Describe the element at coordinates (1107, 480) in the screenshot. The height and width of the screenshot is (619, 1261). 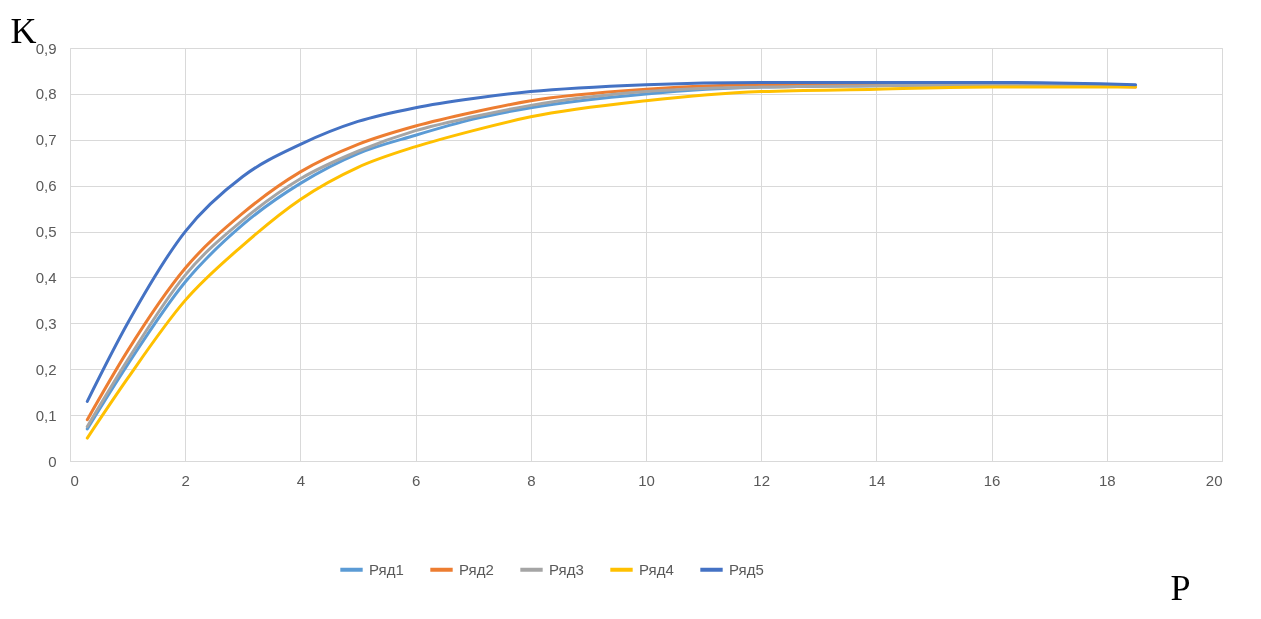
I see `x-tick-label: 18` at that location.